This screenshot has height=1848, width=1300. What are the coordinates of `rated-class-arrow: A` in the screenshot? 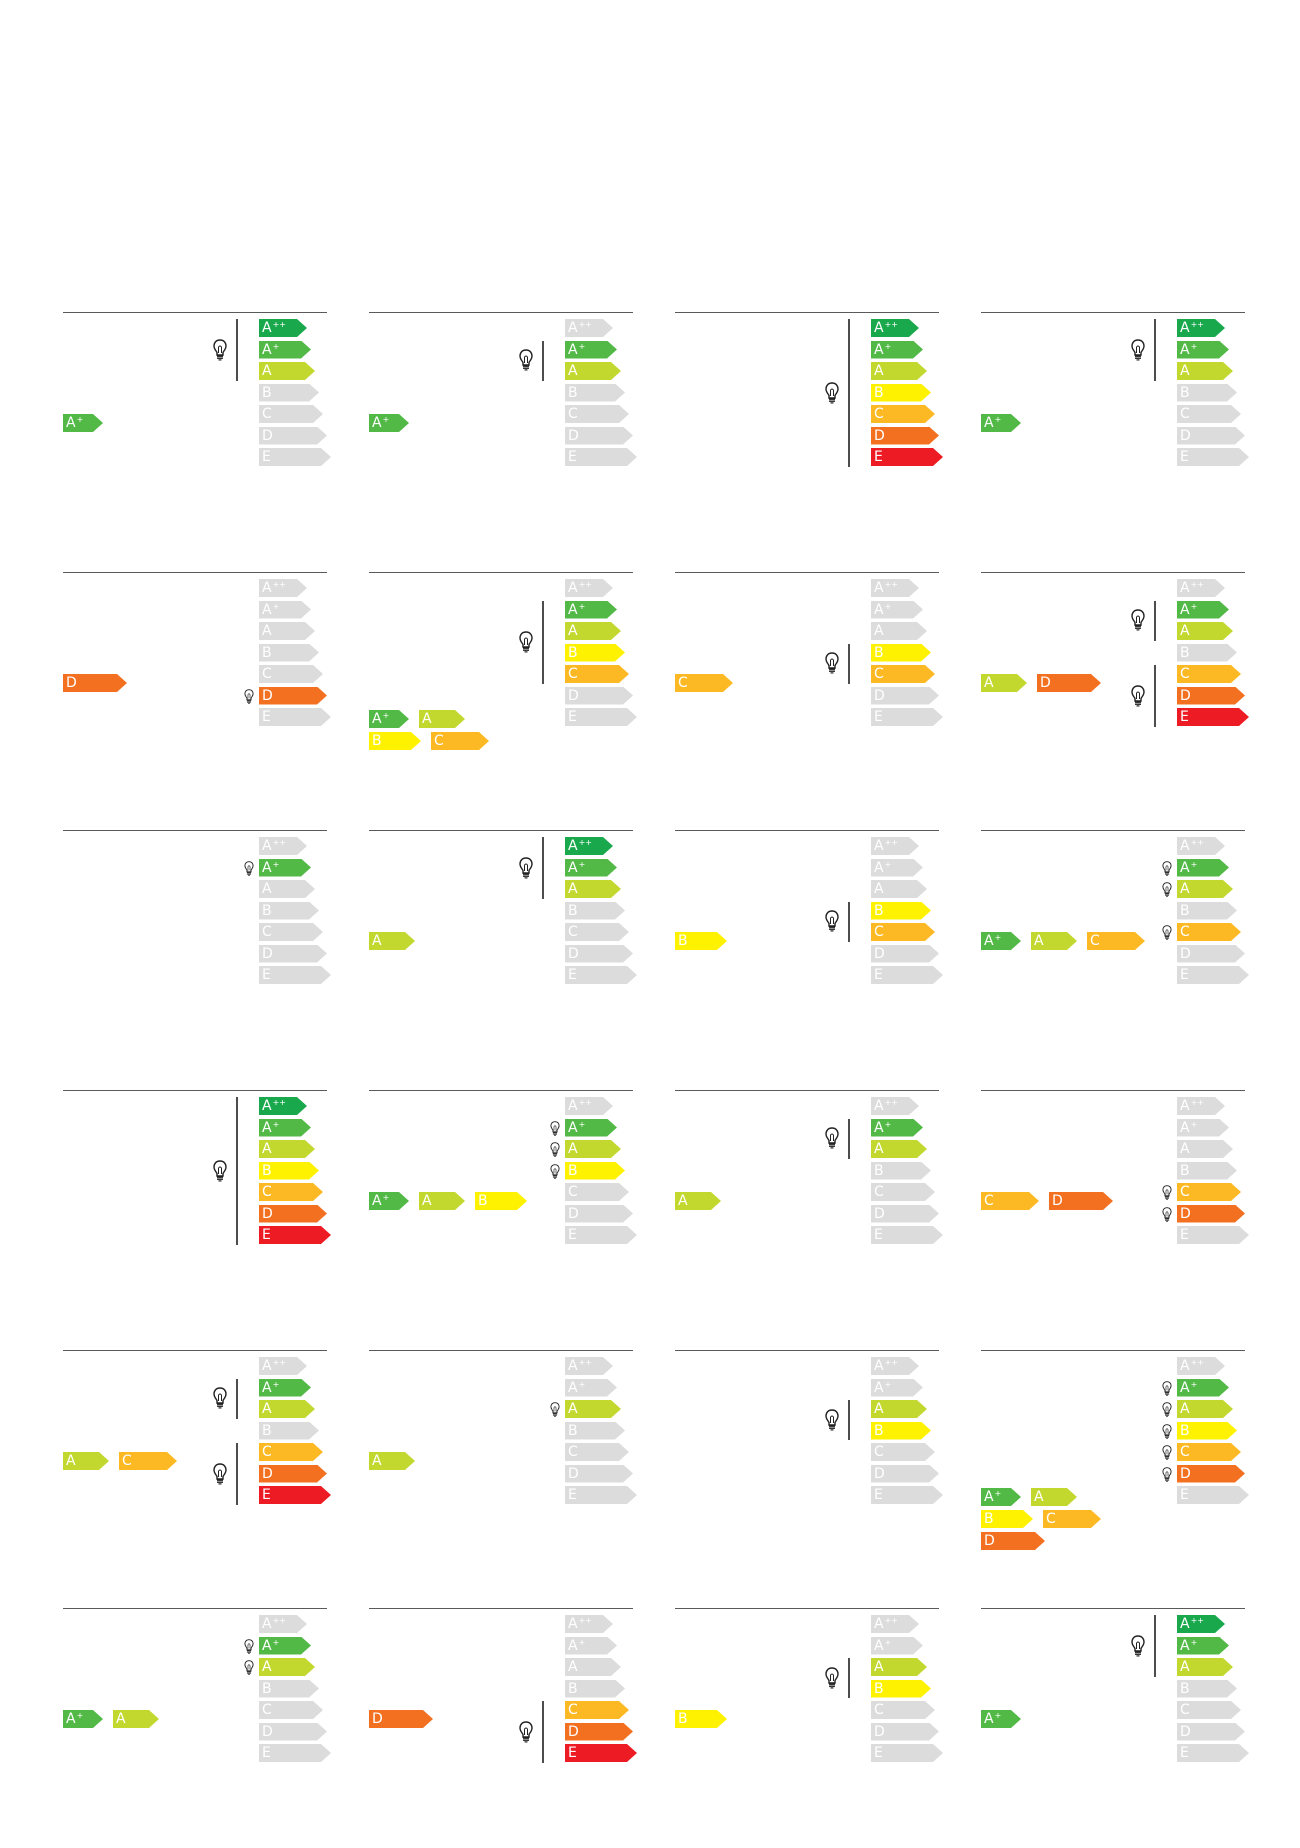 It's located at (698, 1201).